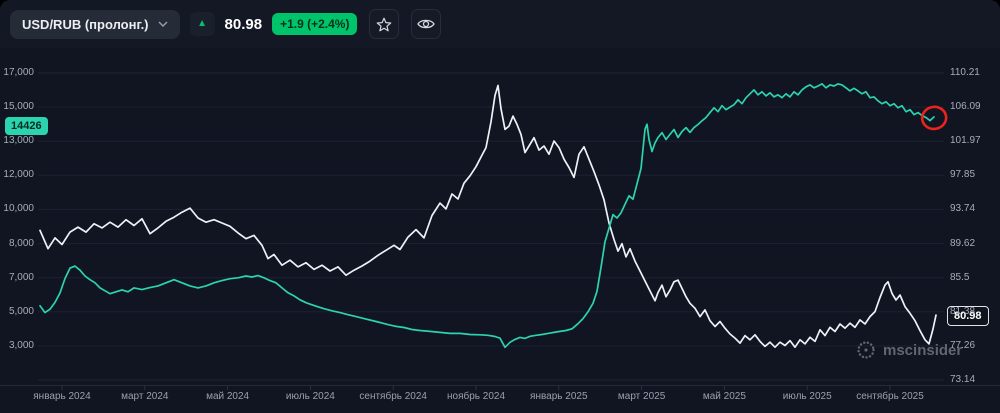 The width and height of the screenshot is (1000, 413). I want to click on watch-button, so click(426, 24).